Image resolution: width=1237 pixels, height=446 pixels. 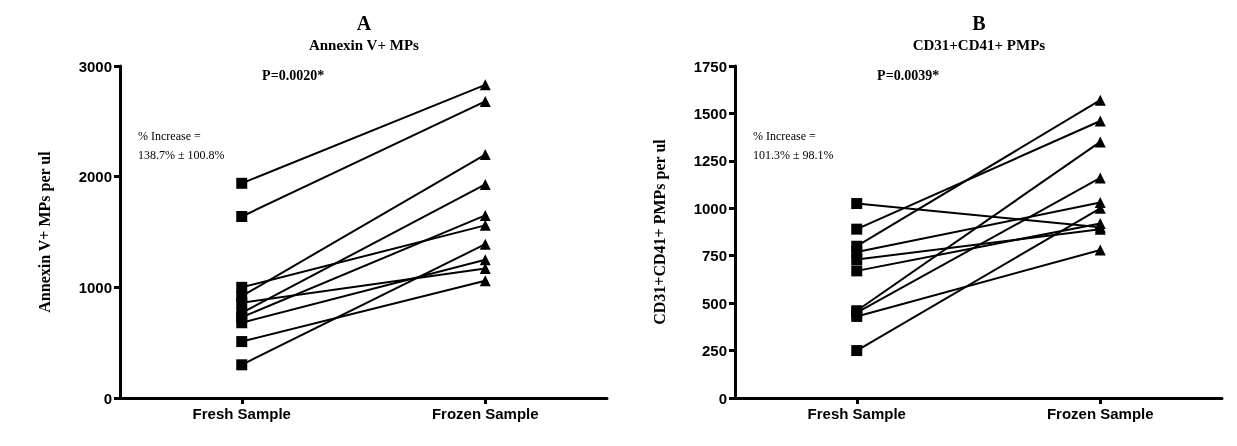 I want to click on chart-title: B, so click(x=979, y=23).